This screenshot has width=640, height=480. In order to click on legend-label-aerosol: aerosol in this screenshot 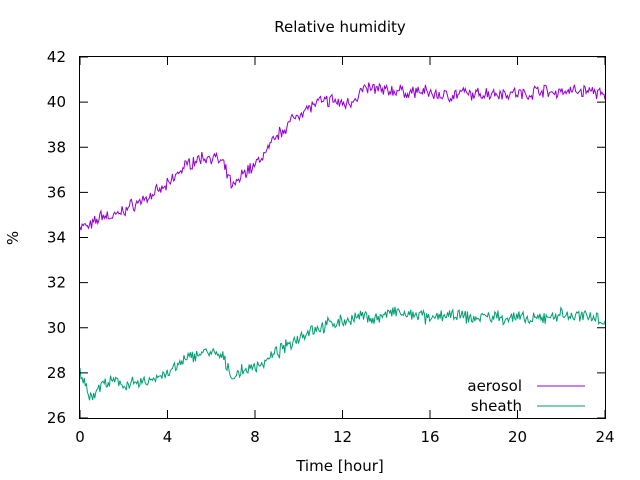, I will do `click(494, 386)`.